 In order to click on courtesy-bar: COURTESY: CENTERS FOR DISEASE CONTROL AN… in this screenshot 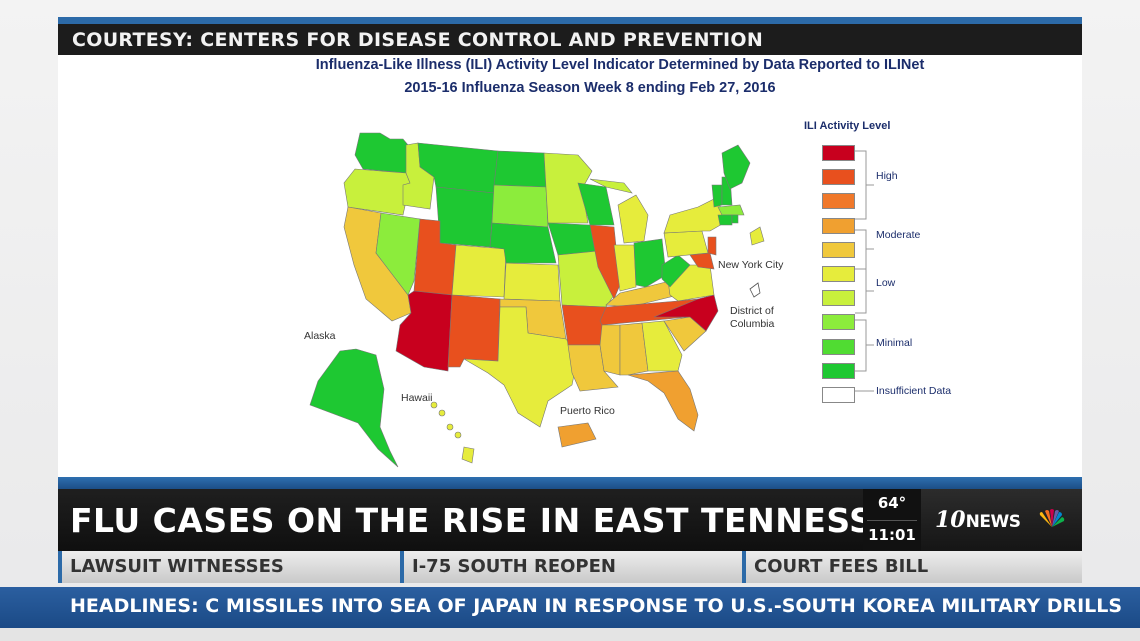, I will do `click(570, 39)`.